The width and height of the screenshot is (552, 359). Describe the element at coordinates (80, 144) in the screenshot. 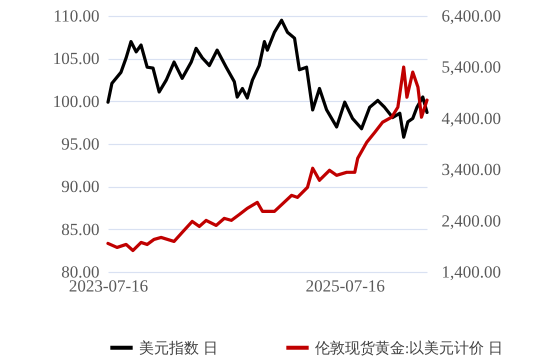

I see `y-tick-label: 95.00` at that location.